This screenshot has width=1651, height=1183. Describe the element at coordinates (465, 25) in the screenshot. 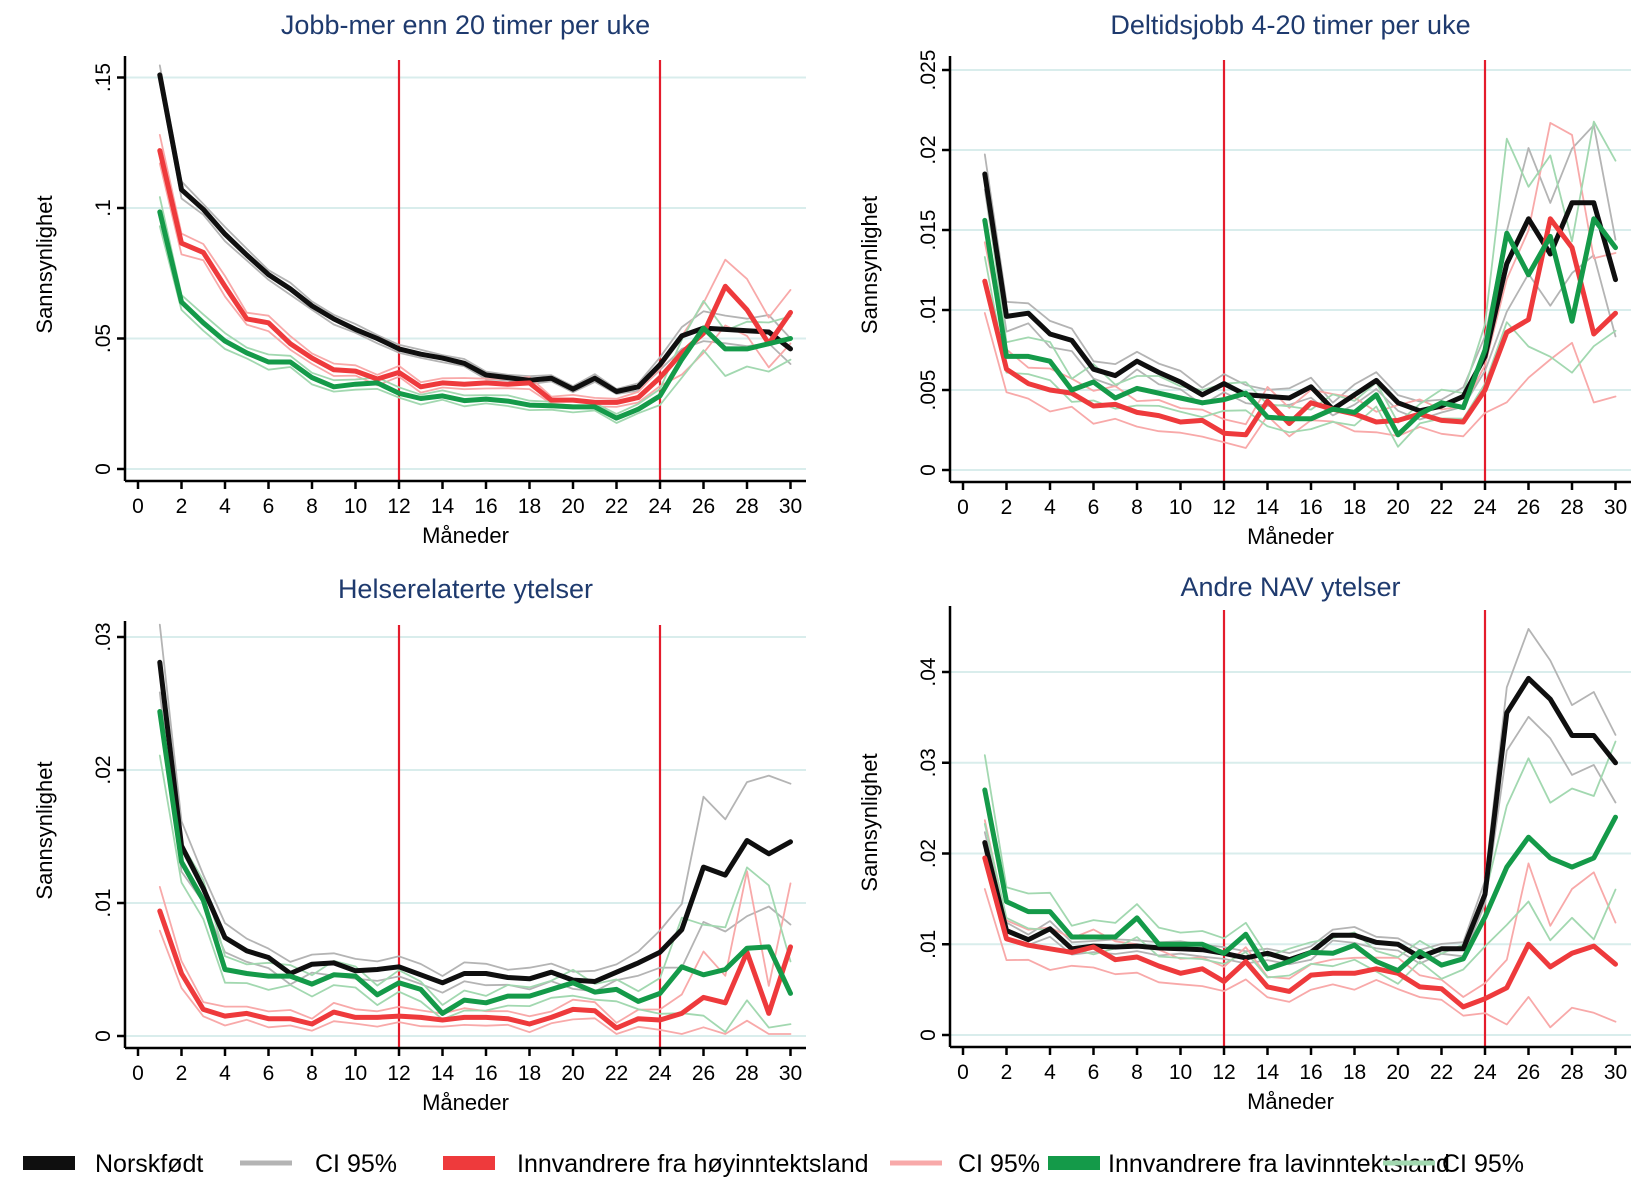

I see `chart-title: Jobb-mer enn 20 timer per uke` at that location.